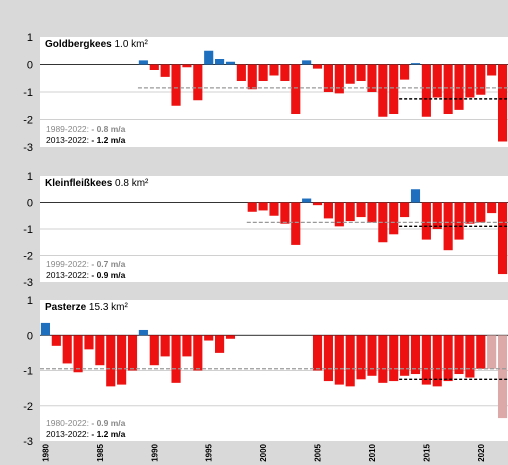 The image size is (508, 465). Describe the element at coordinates (86, 264) in the screenshot. I see `mean-annotation: 1999-2022: - 0.7 m/a` at that location.